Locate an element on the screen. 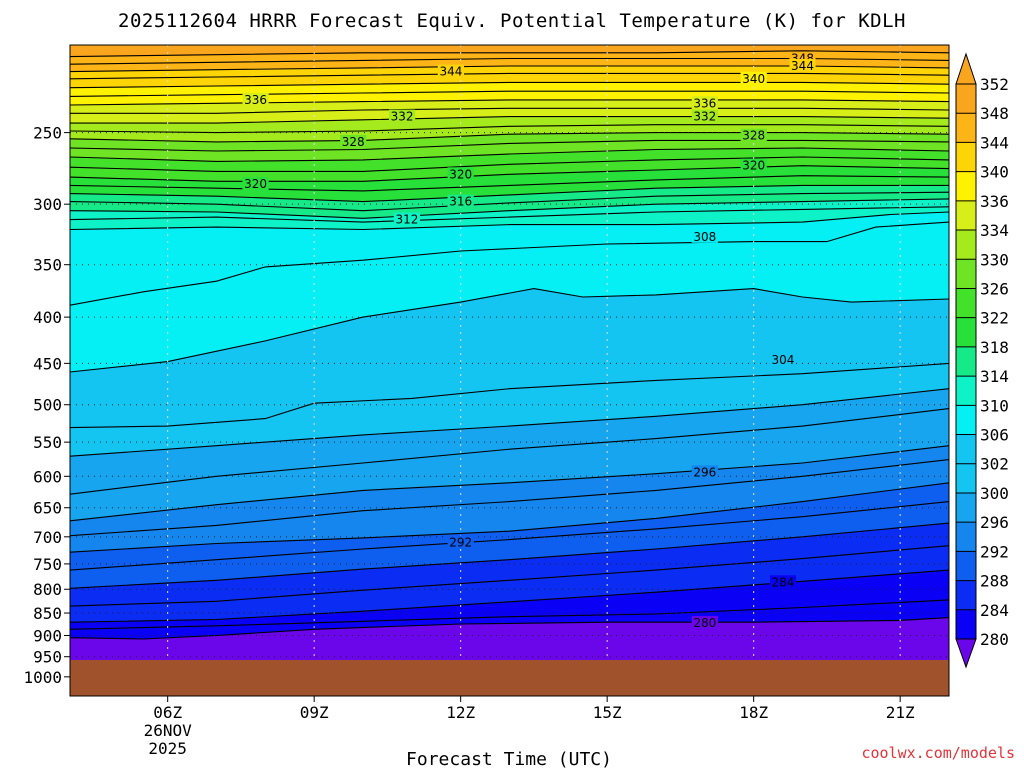 The height and width of the screenshot is (768, 1024). contour-label: 344 is located at coordinates (450, 72).